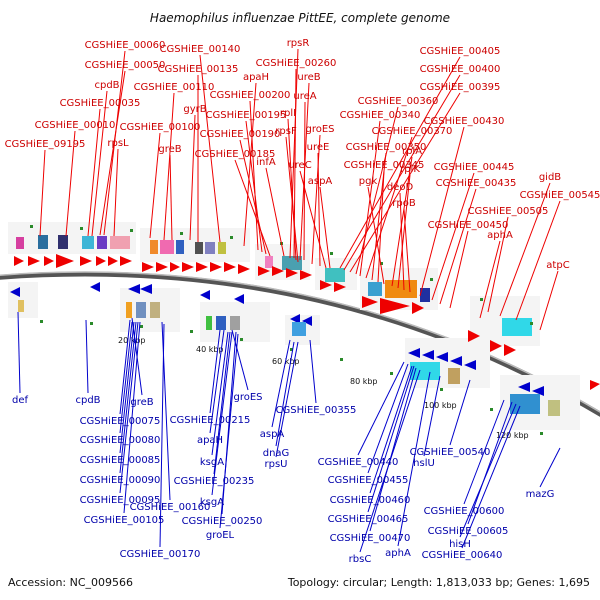 The width and height of the screenshot is (600, 600). I want to click on gene-label: CGSHiEE_00345, so click(384, 165).